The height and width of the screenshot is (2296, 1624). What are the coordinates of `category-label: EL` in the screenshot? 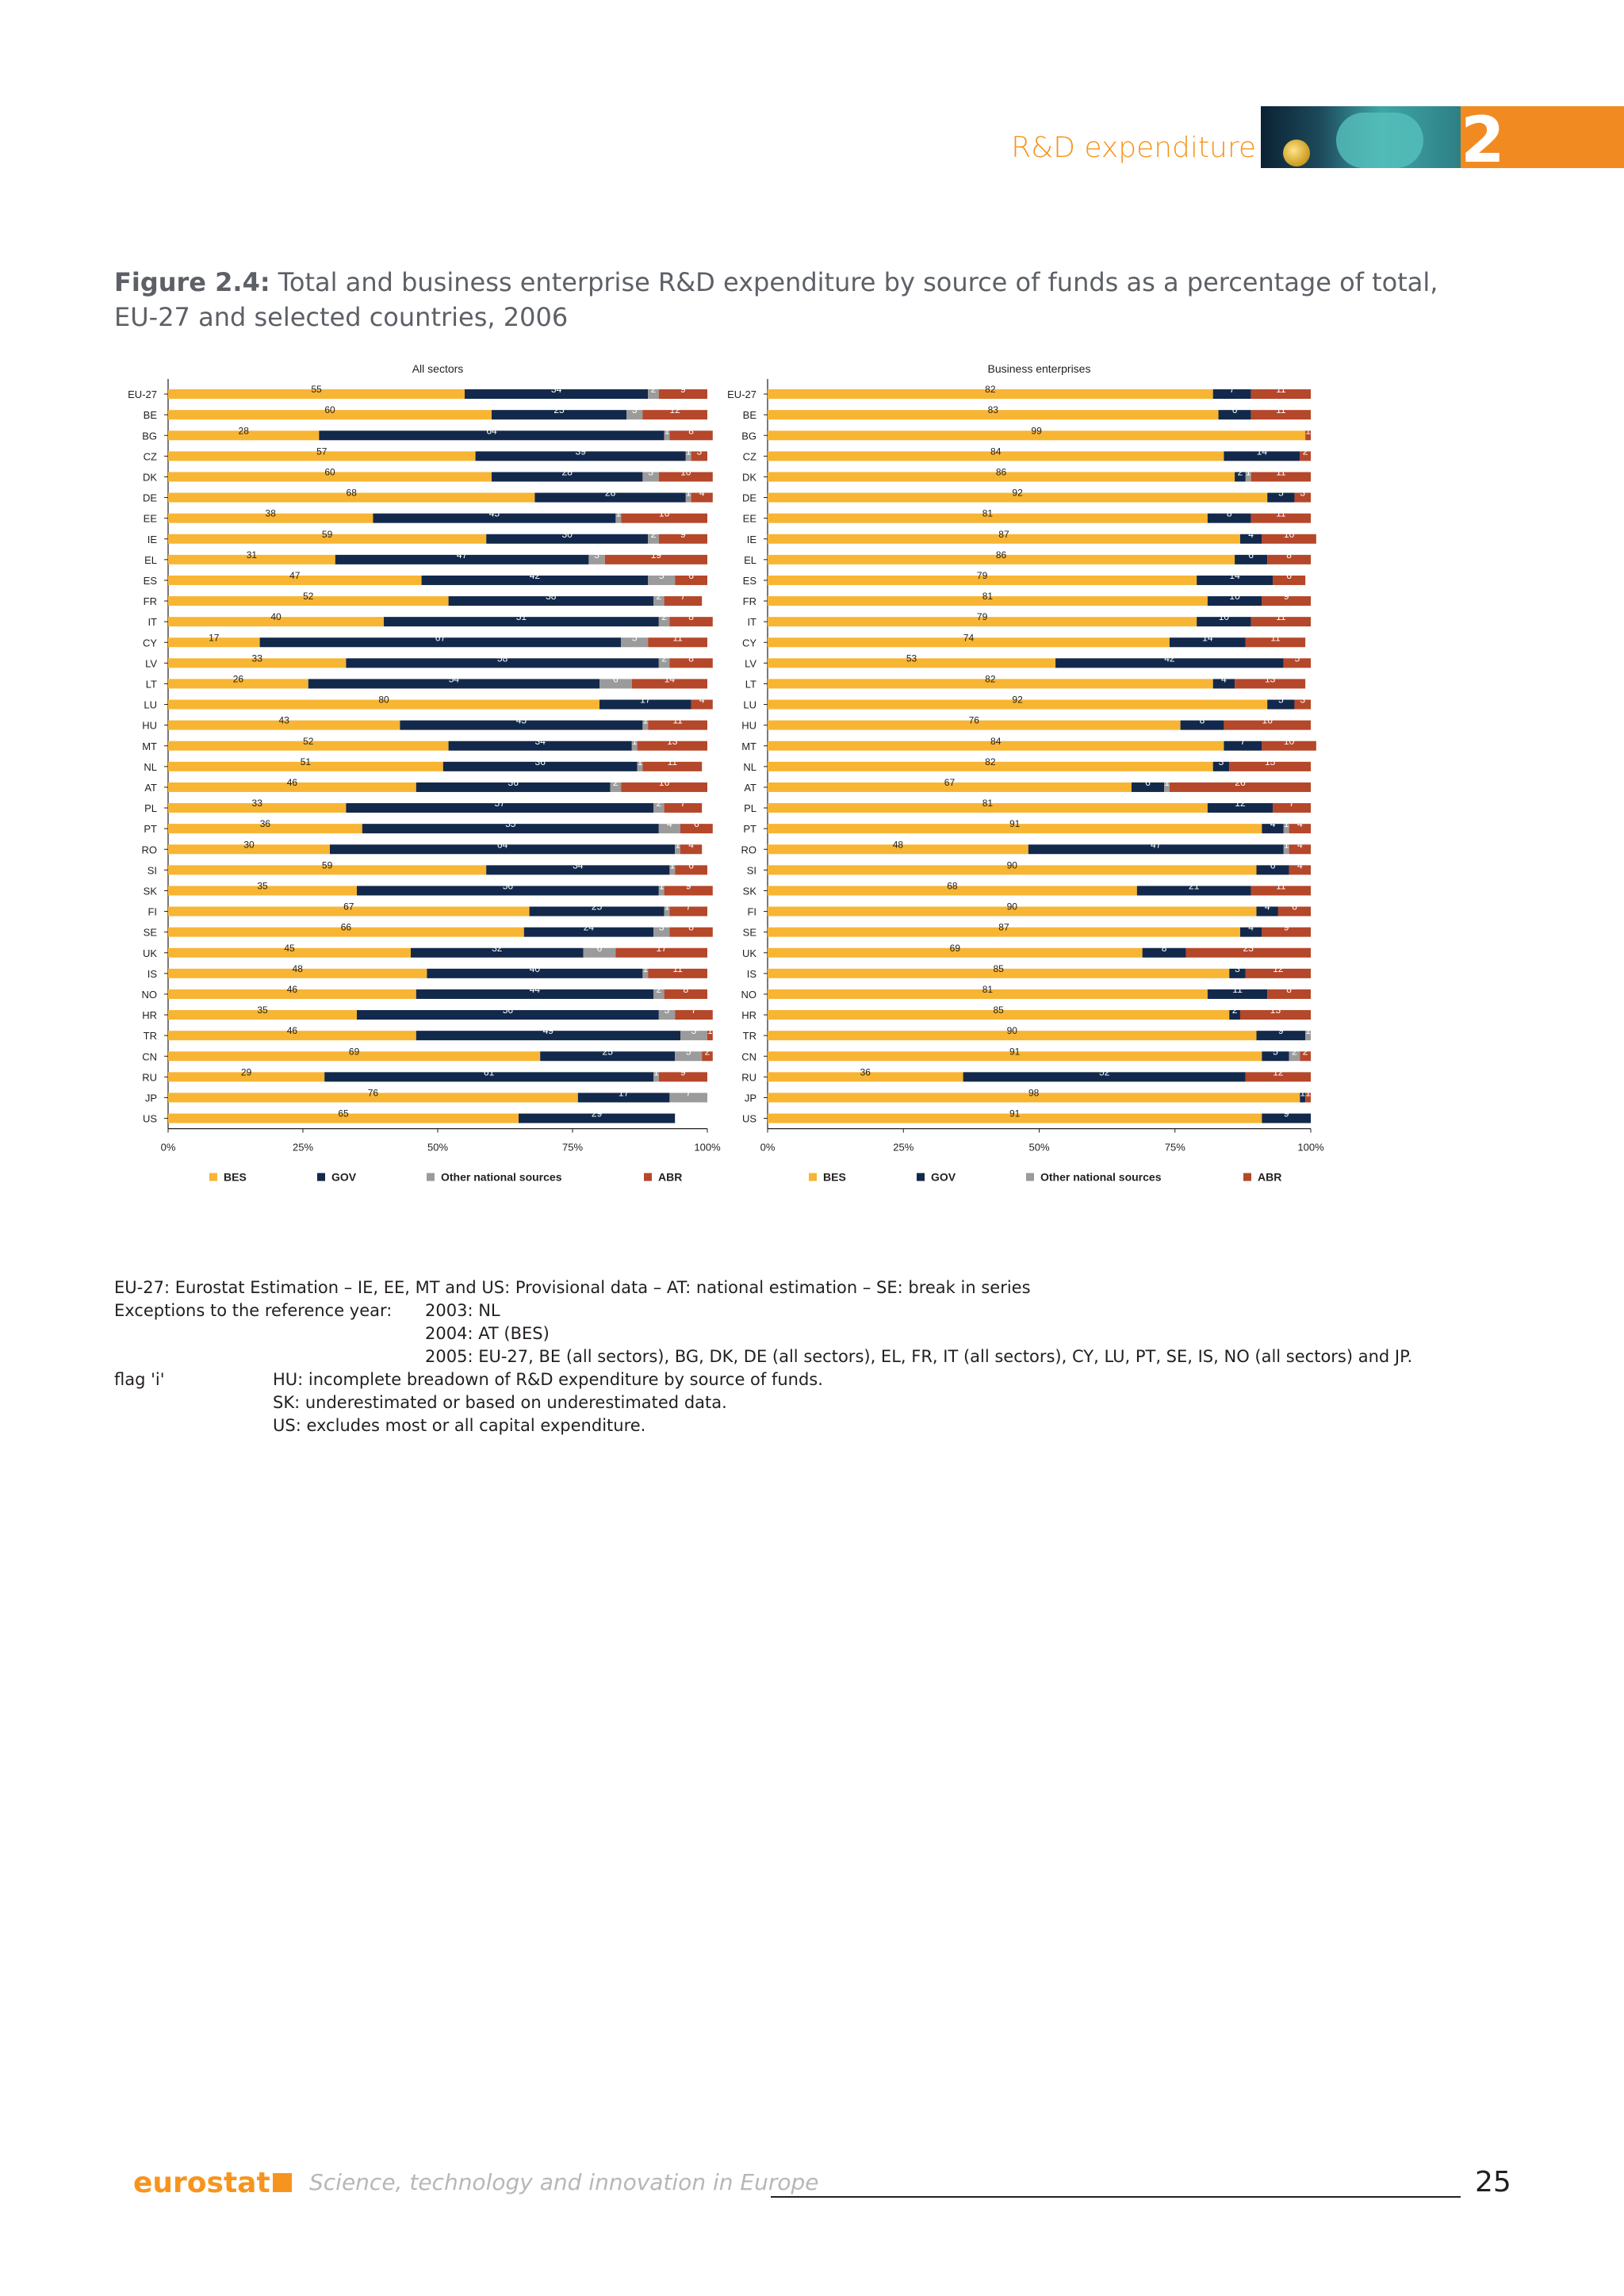 It's located at (150, 560).